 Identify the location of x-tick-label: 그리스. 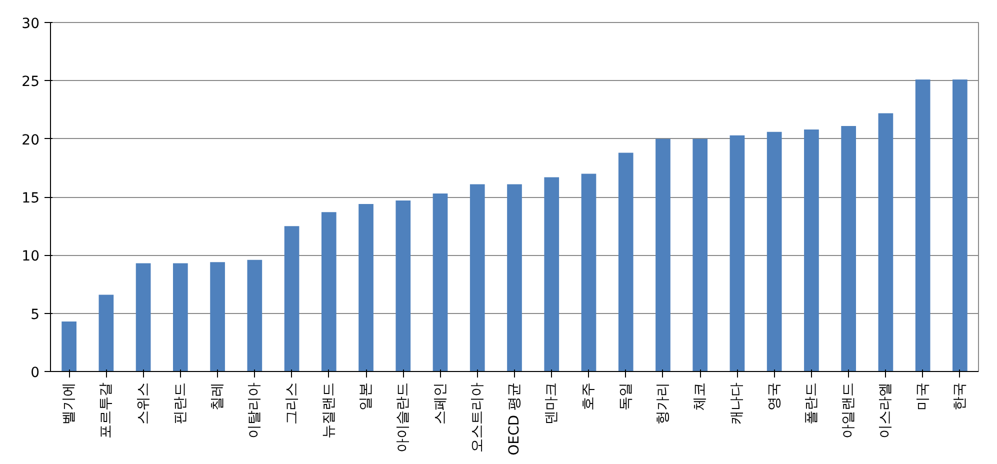
(292, 403).